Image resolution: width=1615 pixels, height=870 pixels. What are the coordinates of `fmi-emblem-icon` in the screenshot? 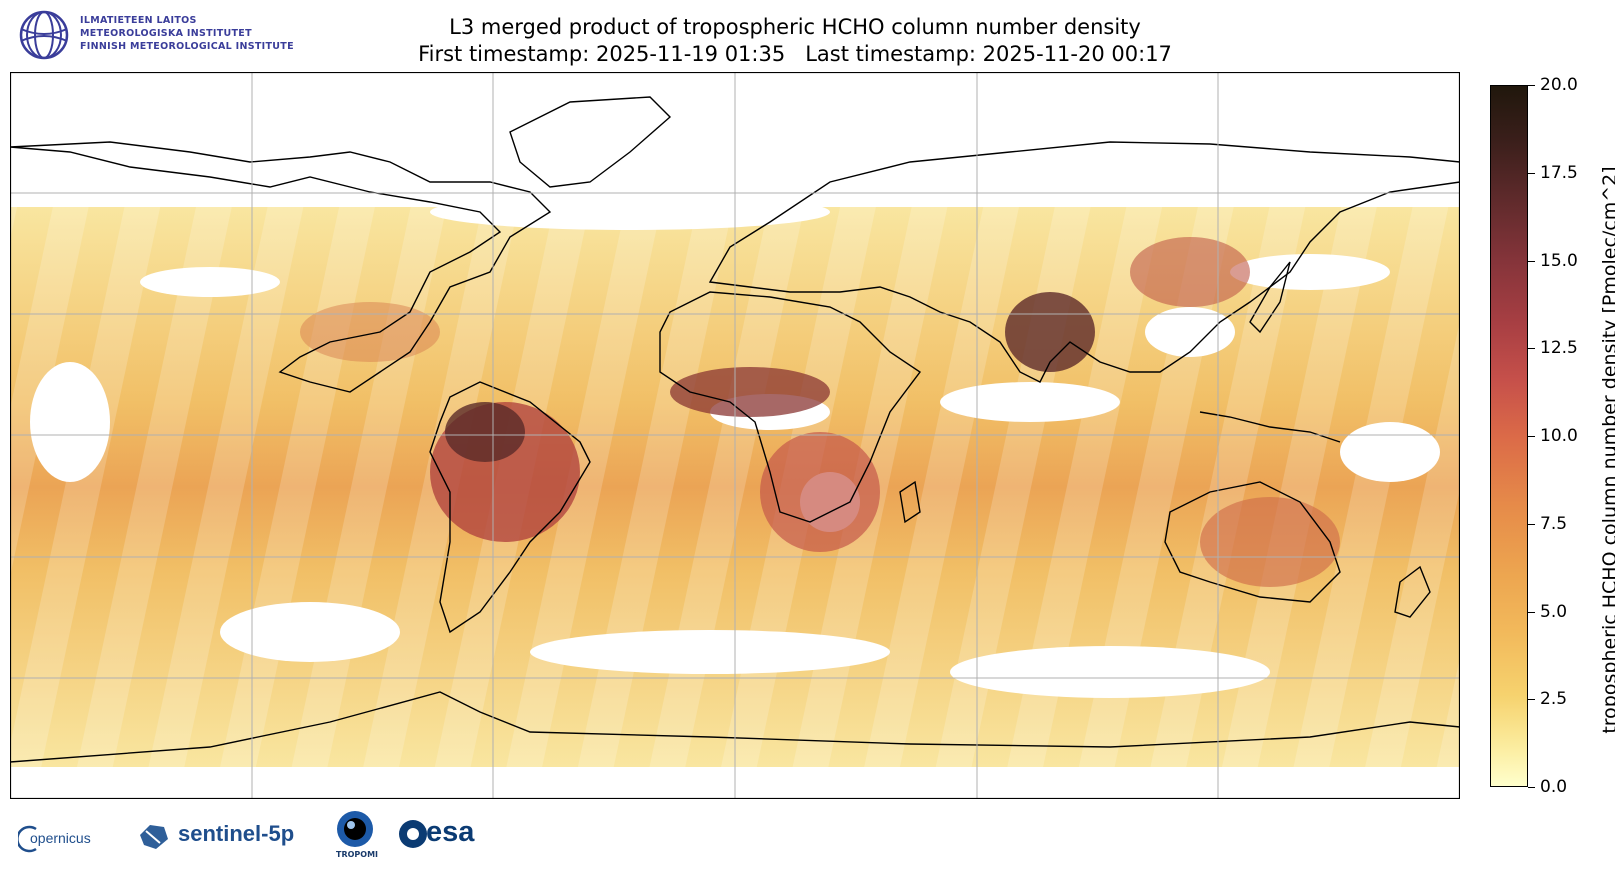 It's located at (44, 35).